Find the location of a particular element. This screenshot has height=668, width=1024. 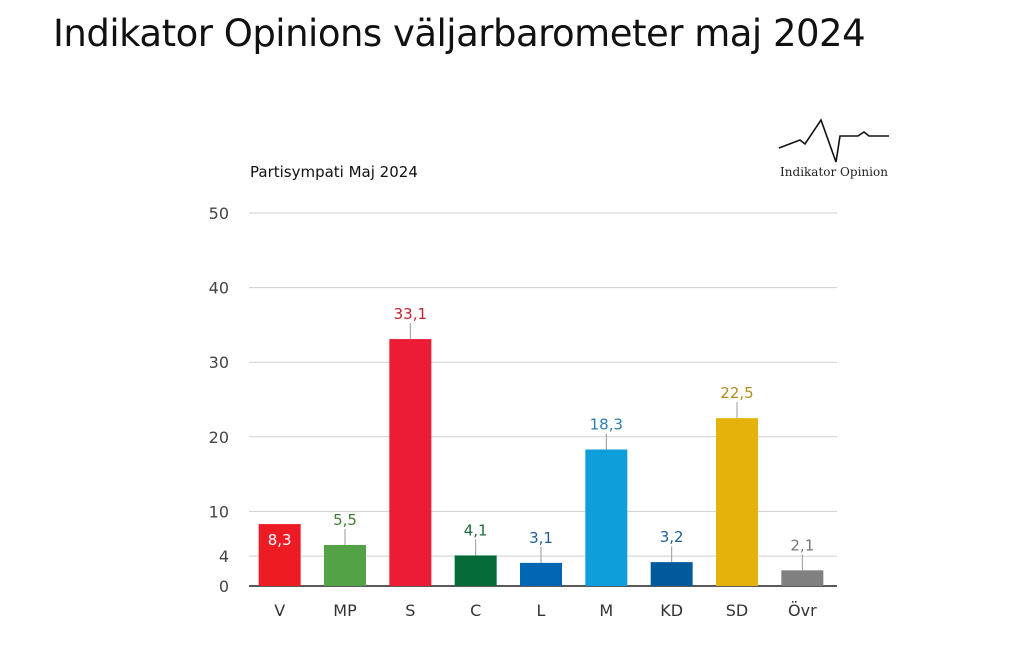

y-tick-label: 50 is located at coordinates (219, 213).